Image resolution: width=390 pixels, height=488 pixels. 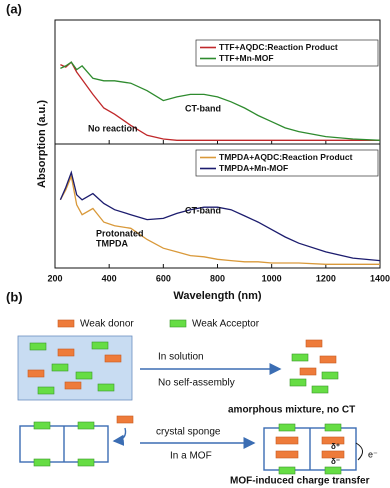 I want to click on series-line, so click(x=220, y=101).